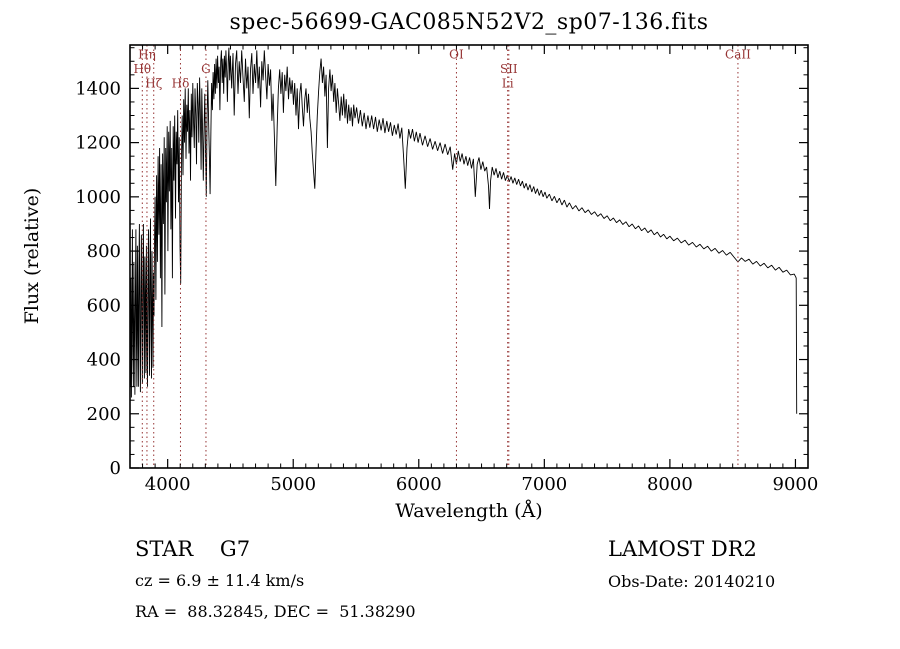  What do you see at coordinates (206, 69) in the screenshot?
I see `feature-label-G: G` at bounding box center [206, 69].